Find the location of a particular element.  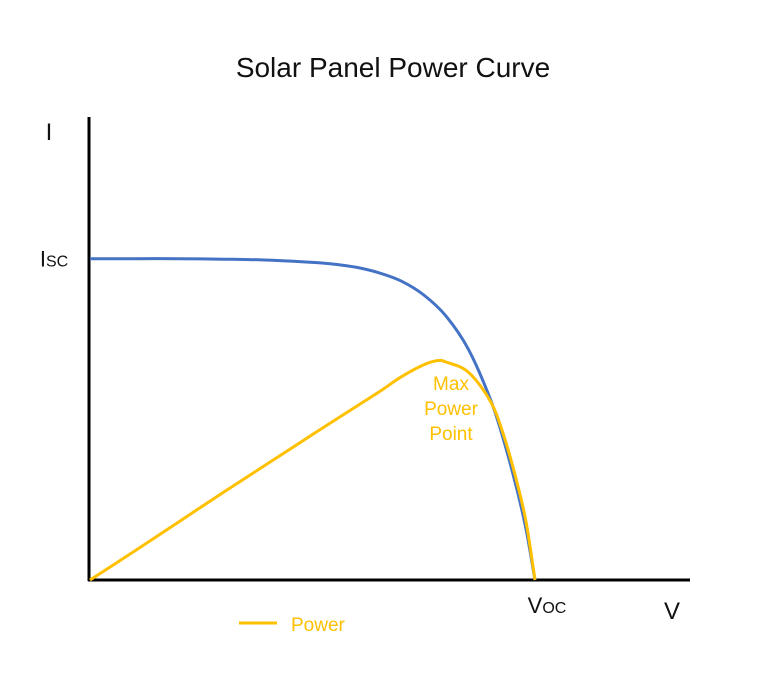

x-tick-label-voc: VOC is located at coordinates (547, 605).